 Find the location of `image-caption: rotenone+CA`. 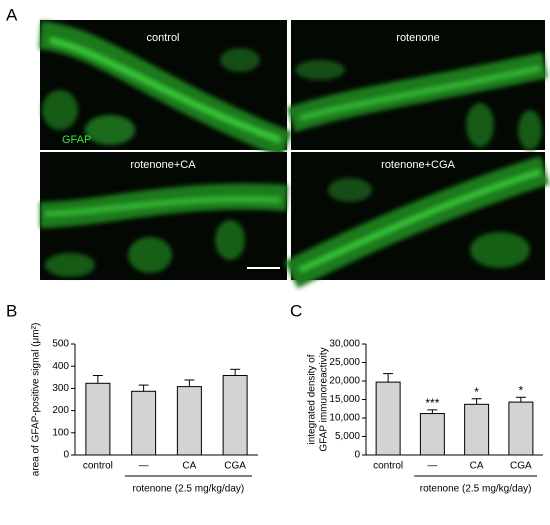

image-caption: rotenone+CA is located at coordinates (163, 165).